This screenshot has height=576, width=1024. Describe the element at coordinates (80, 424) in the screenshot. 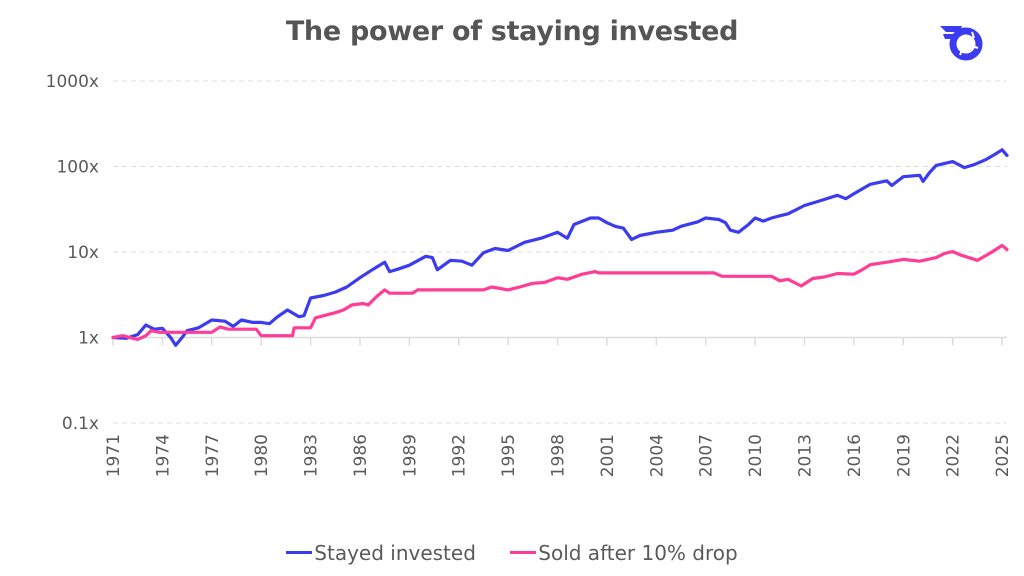

I see `y-tick-label: 0.1x` at that location.